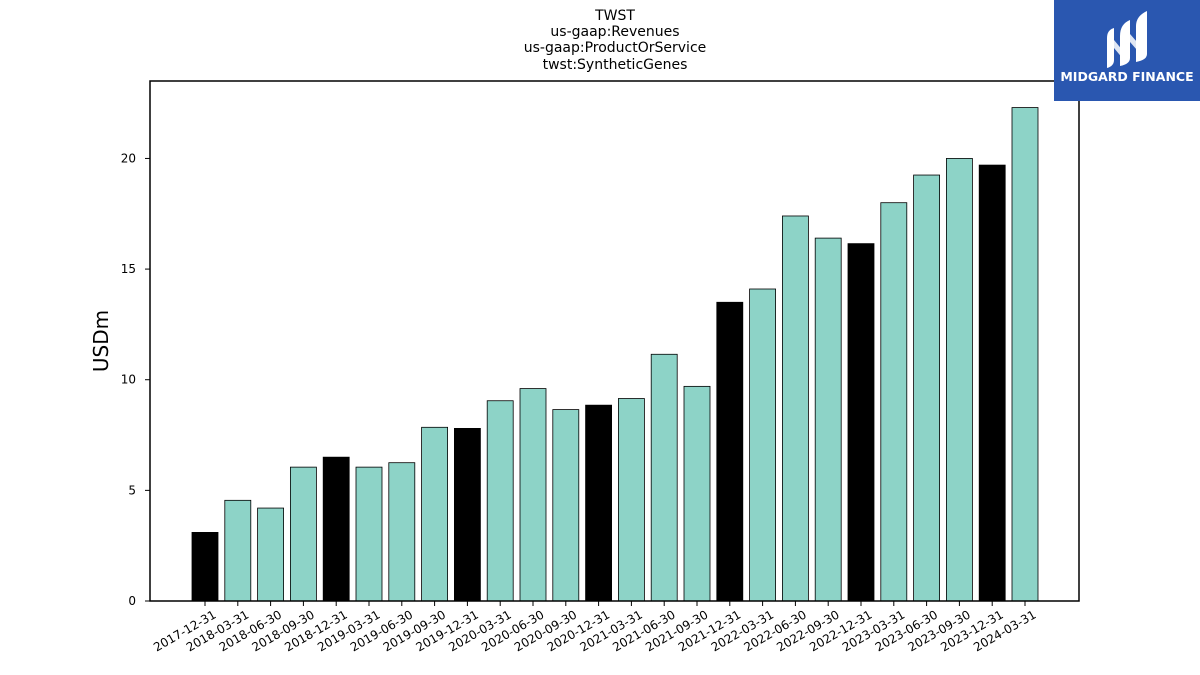 The image size is (1200, 675). What do you see at coordinates (1126, 76) in the screenshot?
I see `logo-text: MIDGARD FINANCE` at bounding box center [1126, 76].